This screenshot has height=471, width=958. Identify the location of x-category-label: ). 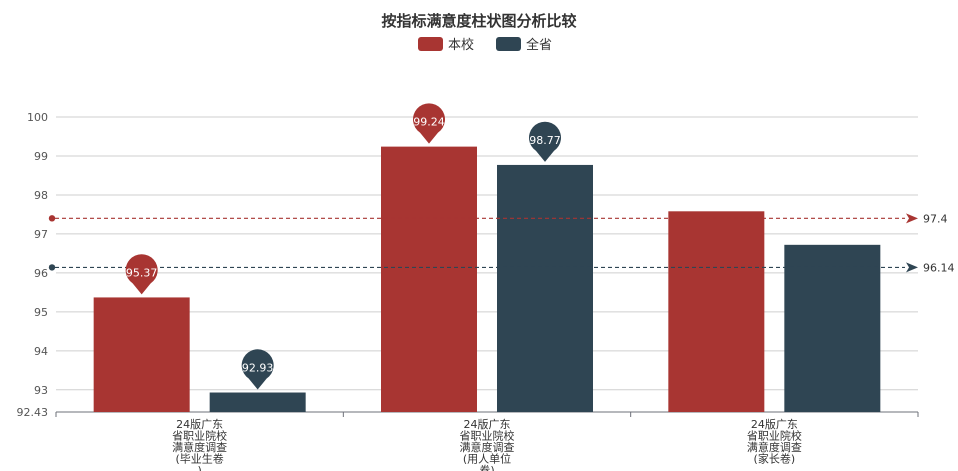
(200, 467).